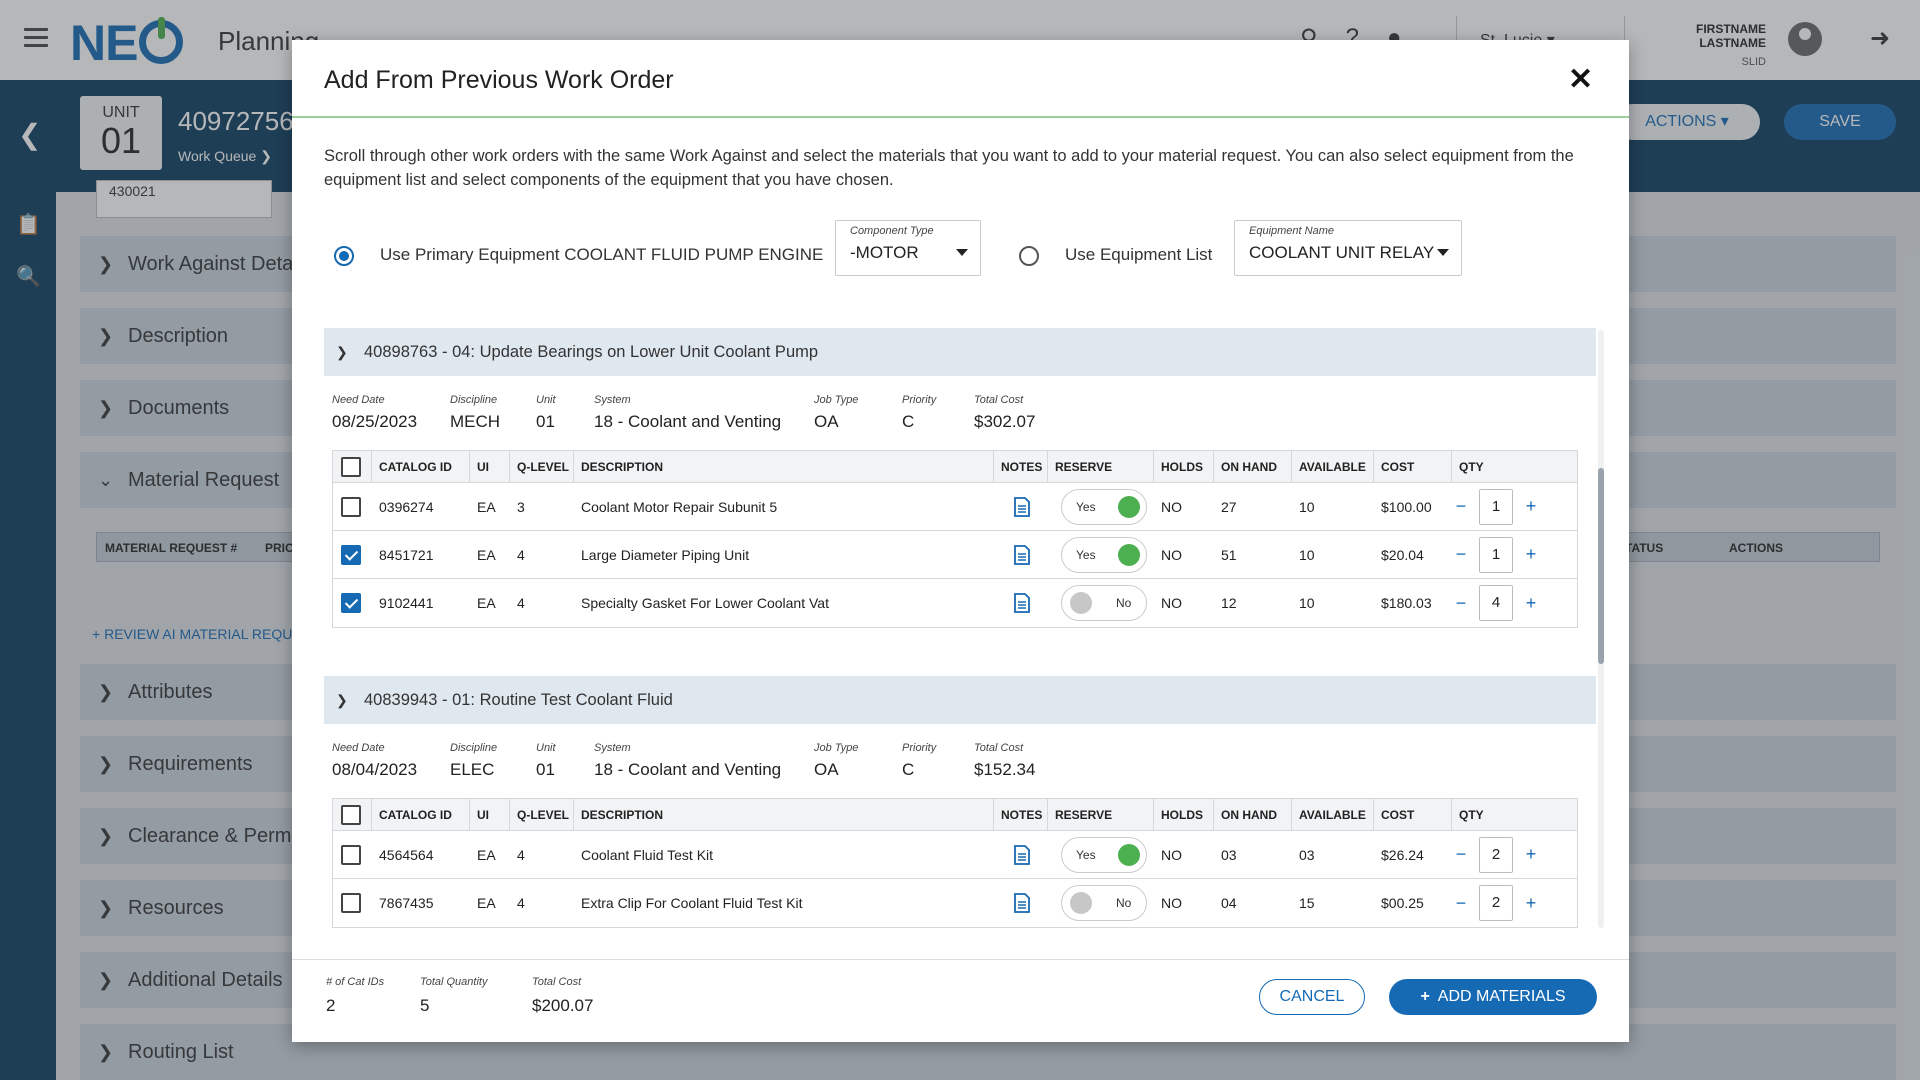 The image size is (1920, 1080). I want to click on job-type: OA, so click(826, 421).